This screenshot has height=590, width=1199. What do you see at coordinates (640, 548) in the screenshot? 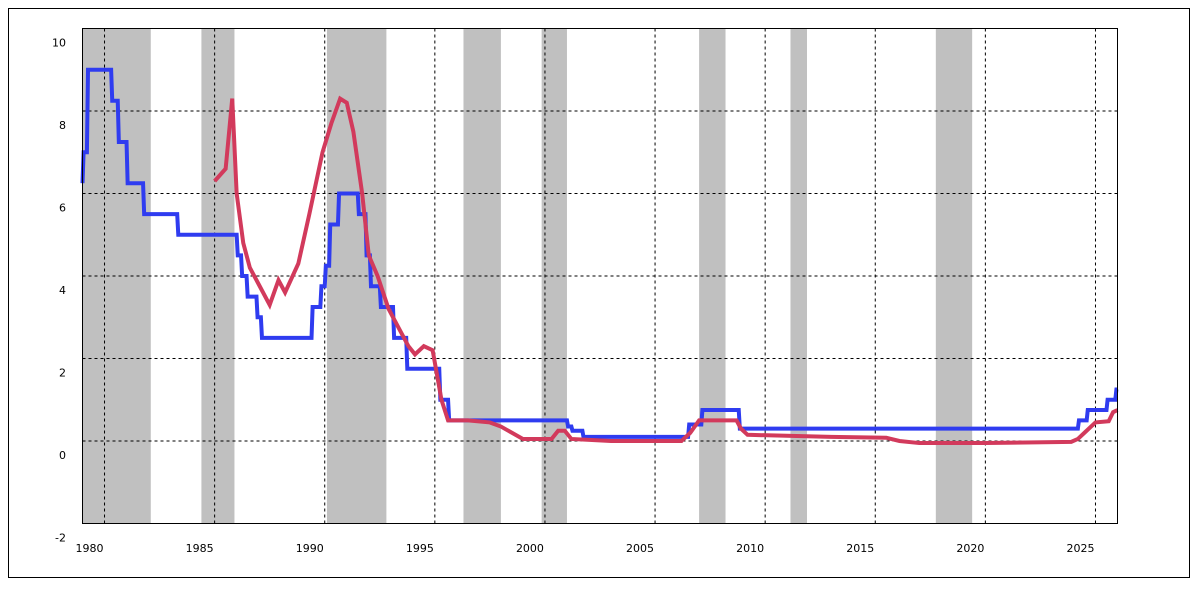
I see `x-tick-label: 2005` at bounding box center [640, 548].